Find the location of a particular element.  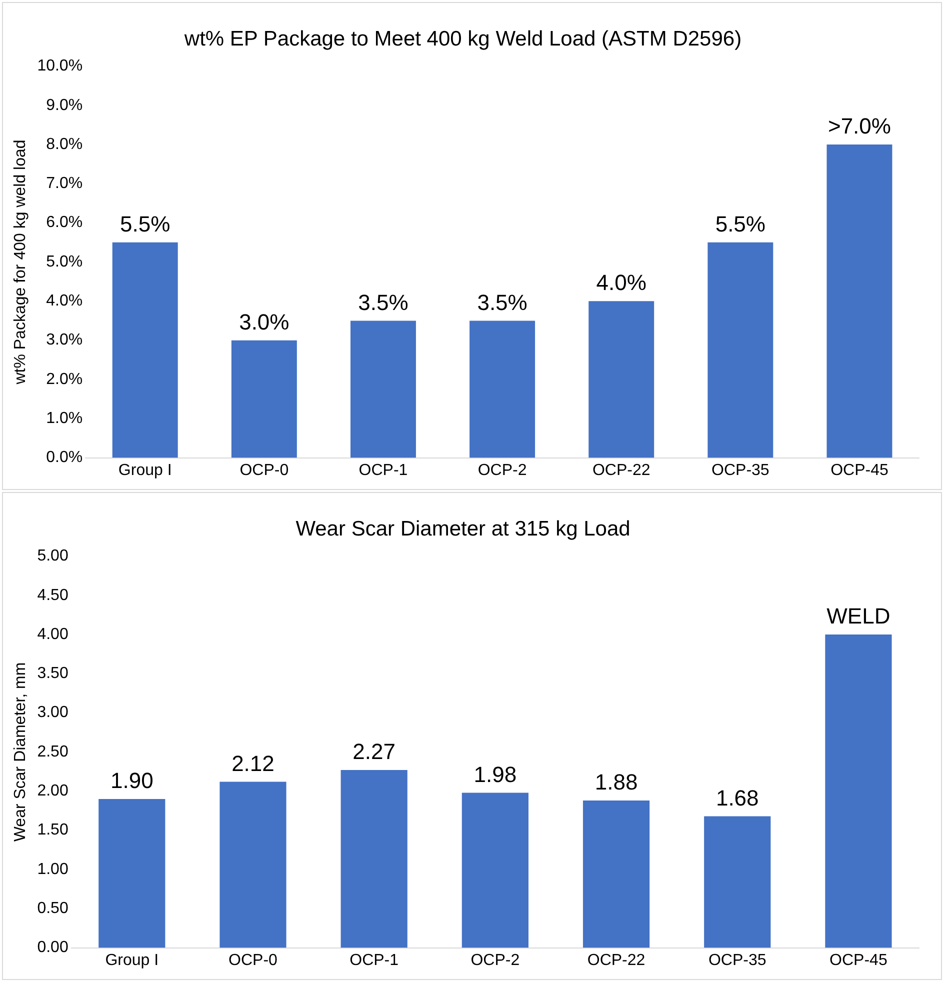

data-label: 2.12 is located at coordinates (253, 763).